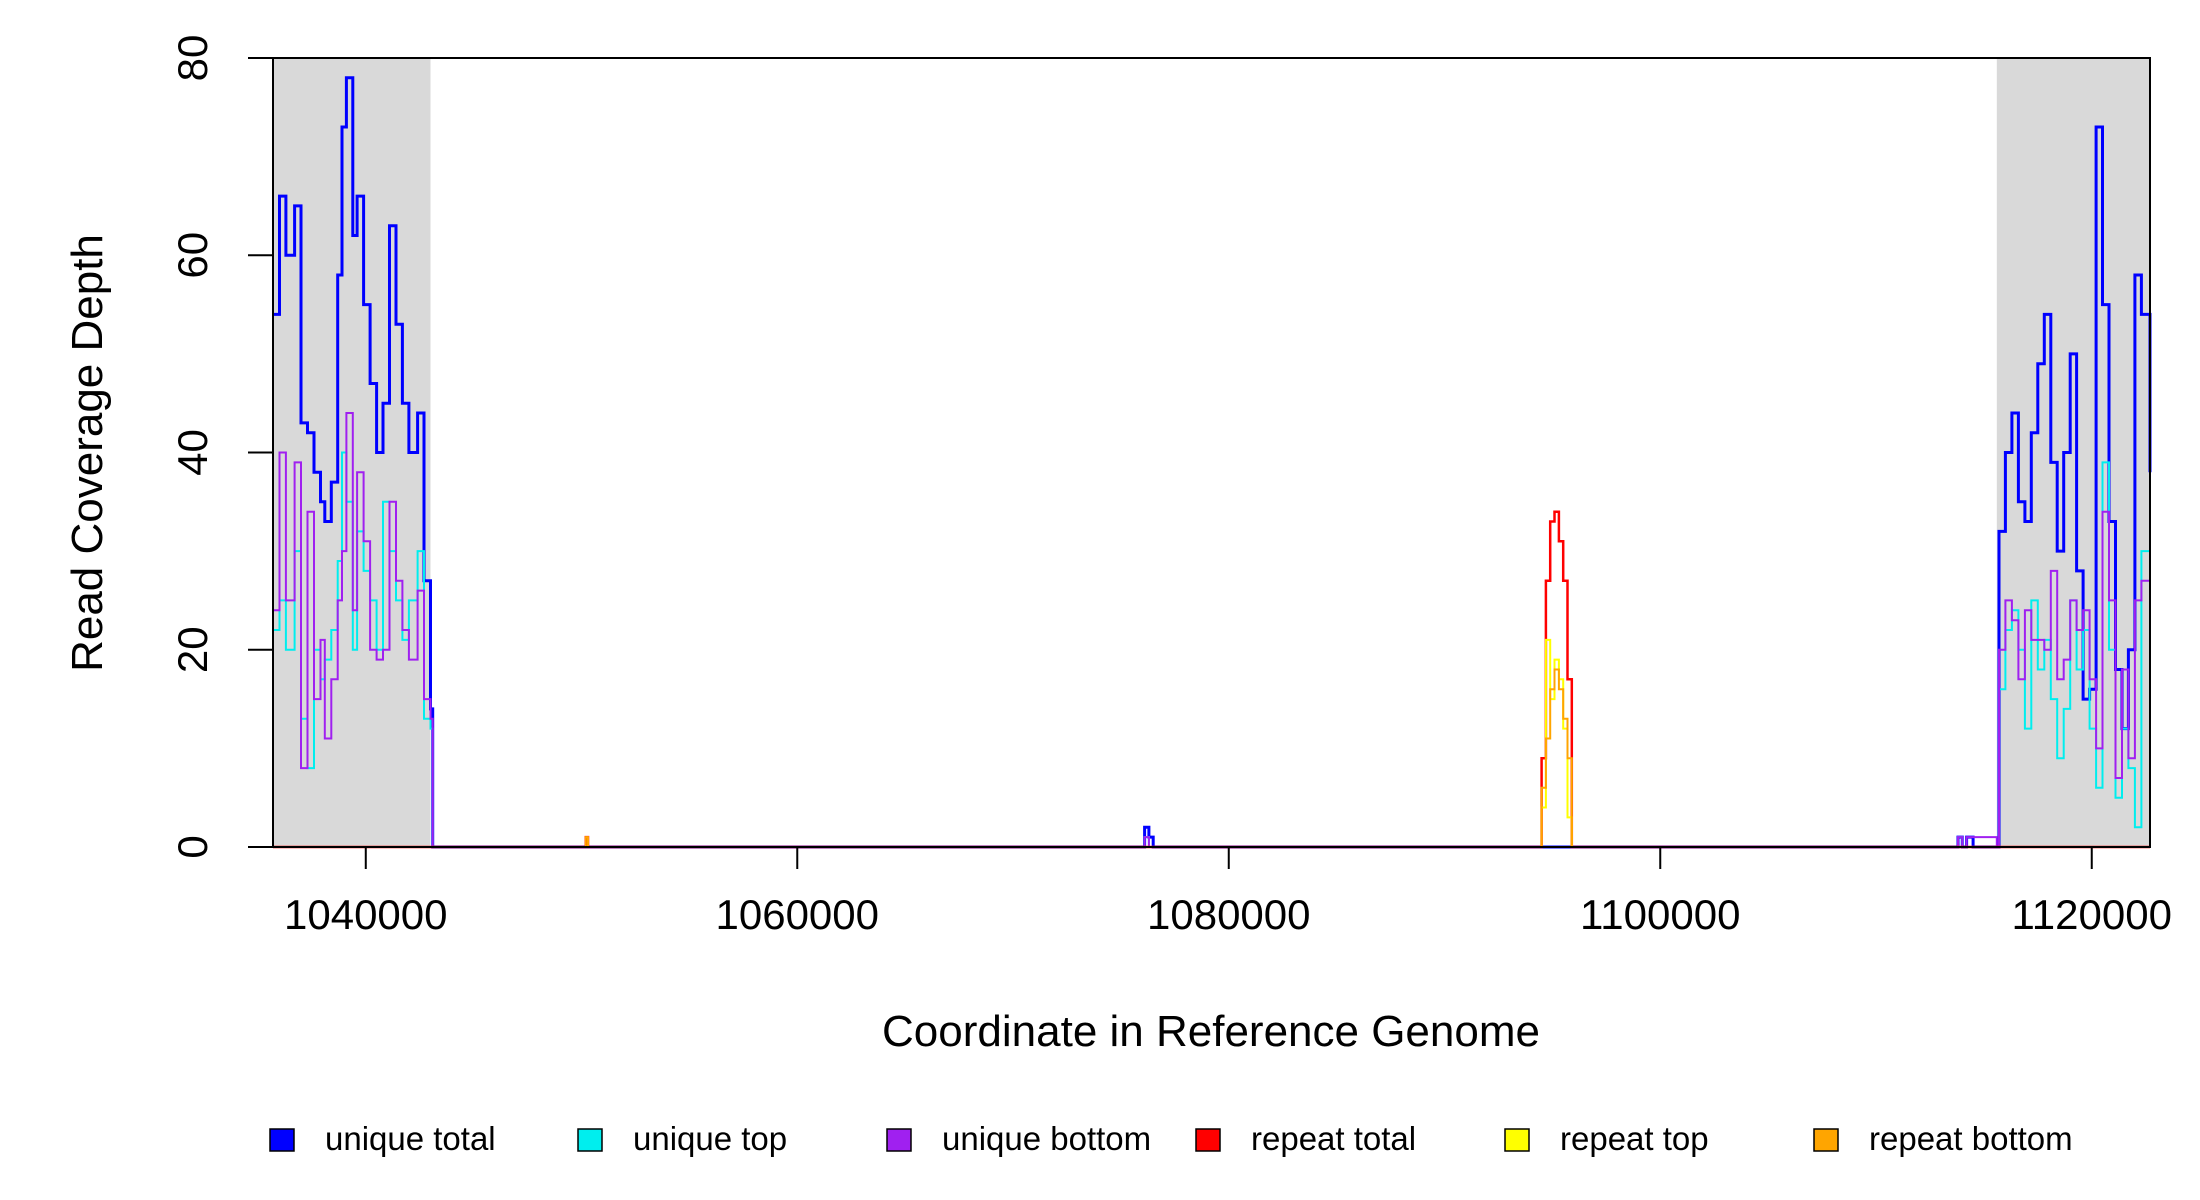  I want to click on x-tick-label: 1120000, so click(2092, 914).